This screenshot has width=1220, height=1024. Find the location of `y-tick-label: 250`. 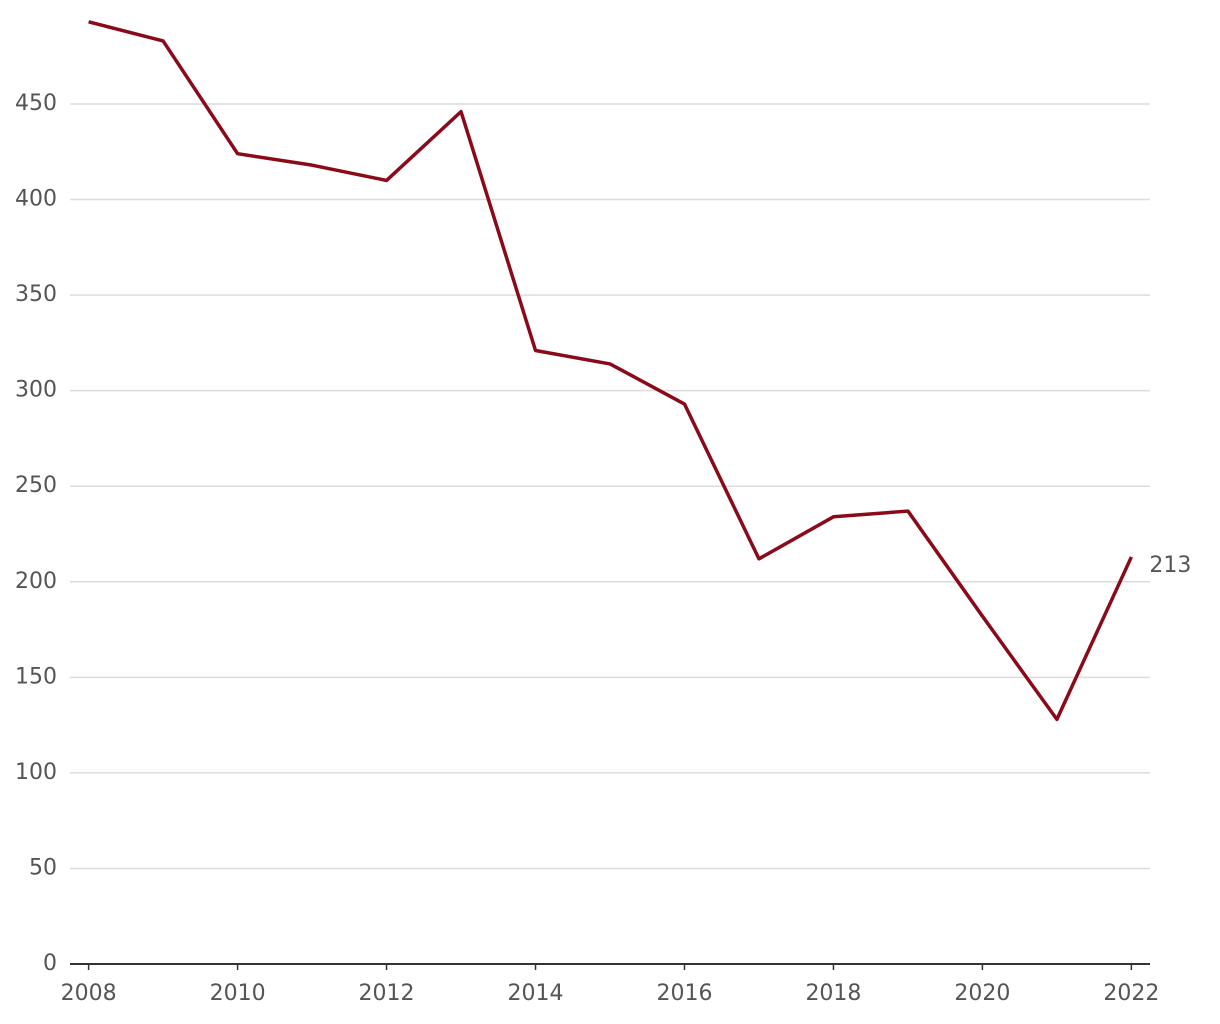

y-tick-label: 250 is located at coordinates (36, 485).